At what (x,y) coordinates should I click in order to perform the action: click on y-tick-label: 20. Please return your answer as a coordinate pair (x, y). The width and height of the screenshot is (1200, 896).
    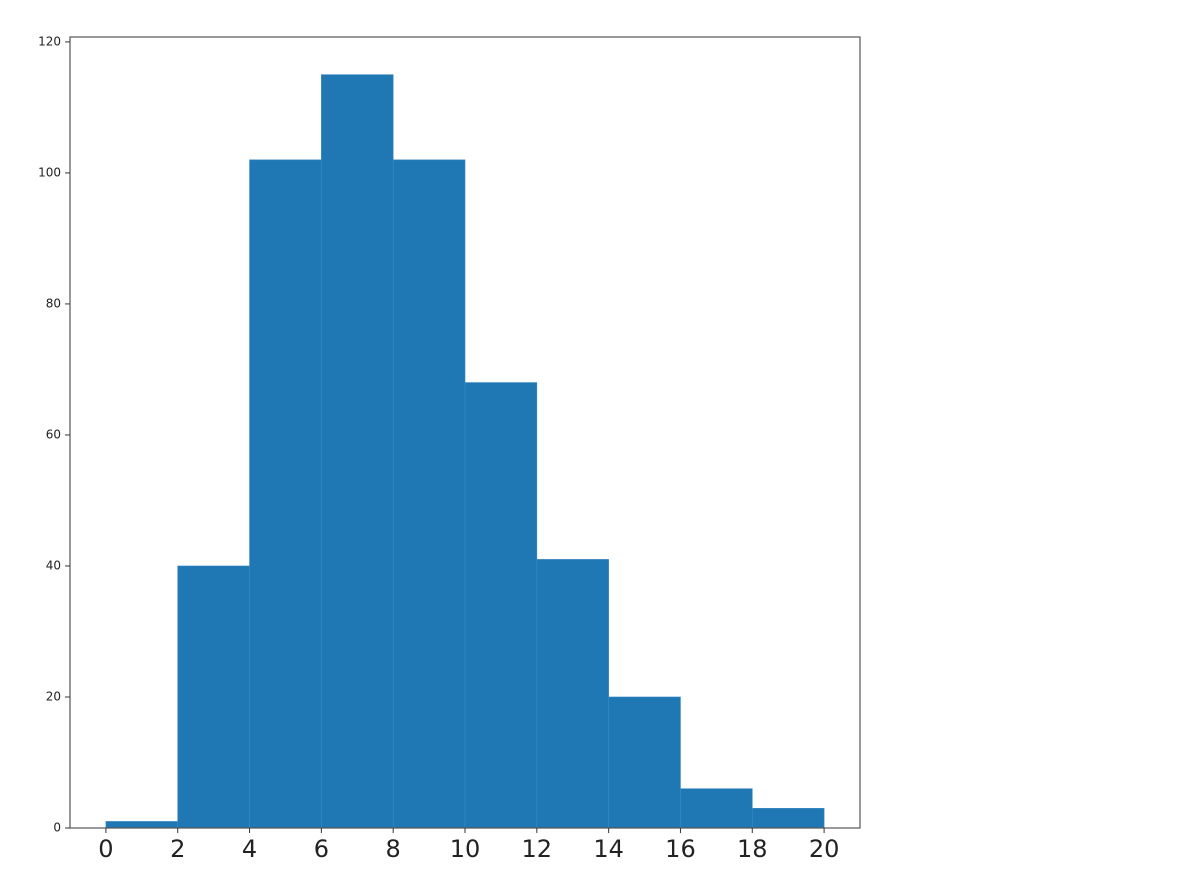
    Looking at the image, I should click on (53, 696).